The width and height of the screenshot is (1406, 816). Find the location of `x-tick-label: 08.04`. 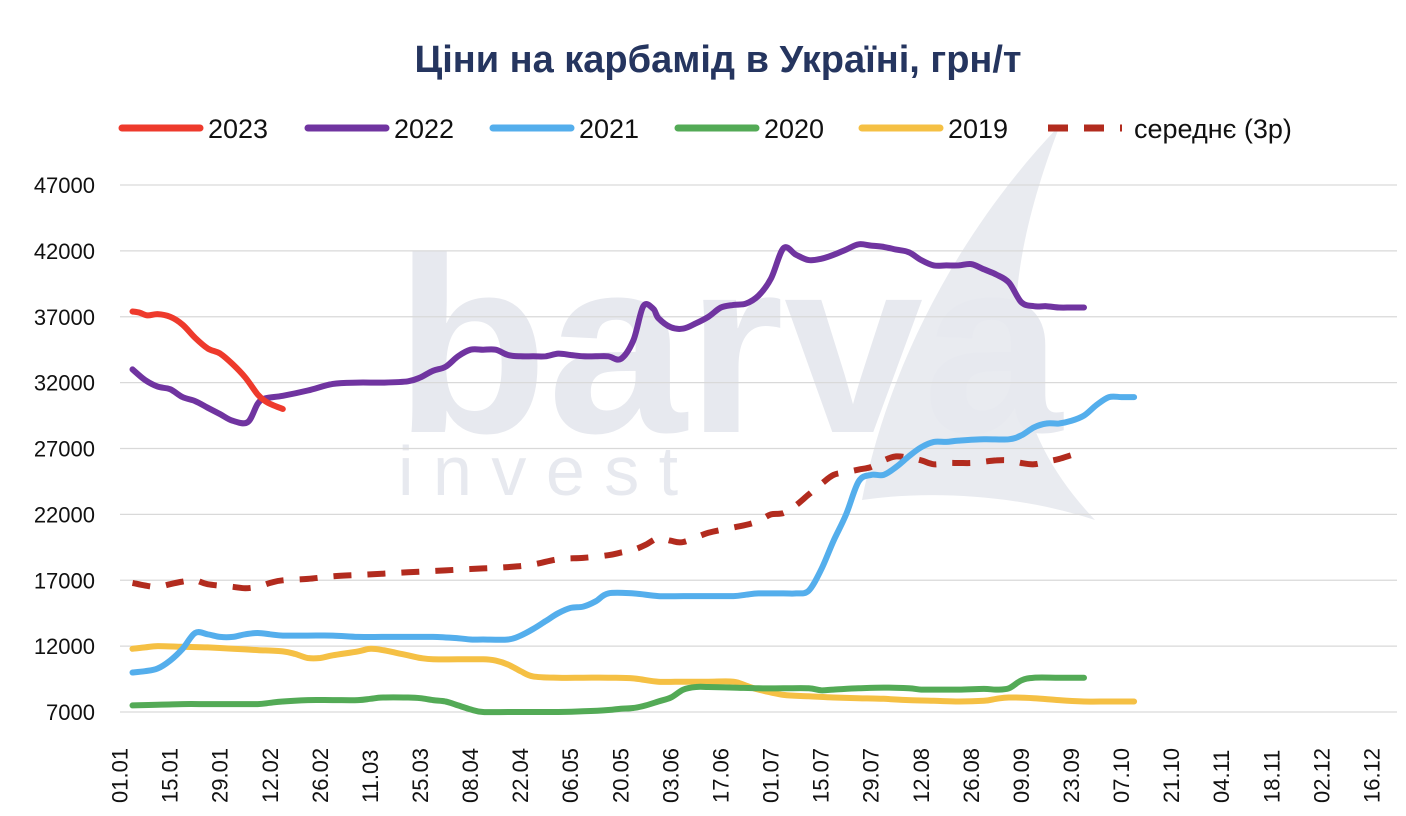

x-tick-label: 08.04 is located at coordinates (470, 775).